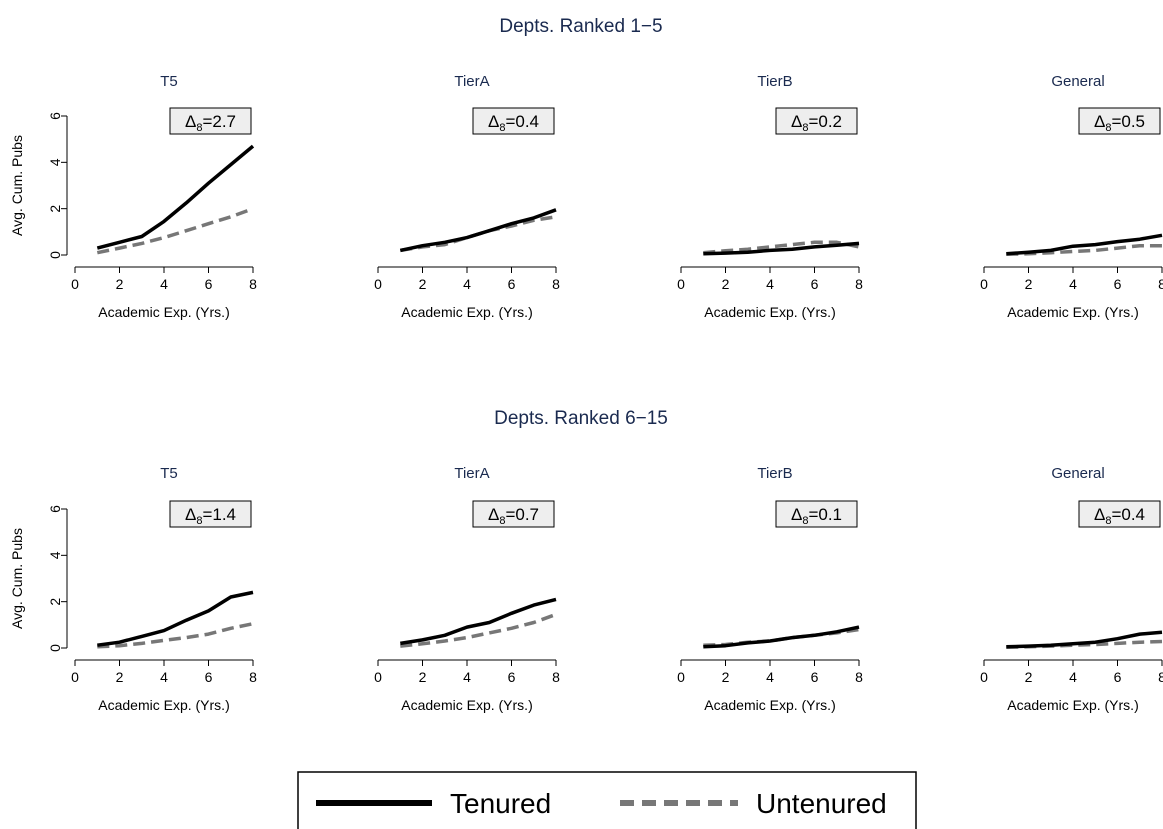 This screenshot has width=1163, height=829. What do you see at coordinates (1128, 121) in the screenshot?
I see `delta-value: =0.5` at bounding box center [1128, 121].